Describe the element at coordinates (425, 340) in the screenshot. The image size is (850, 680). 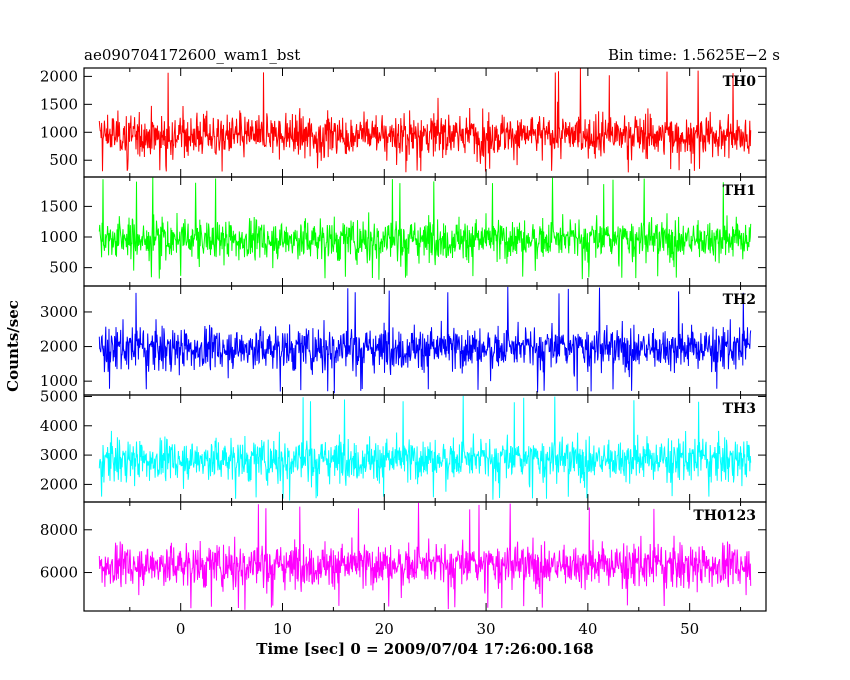
I see `series-line-th2` at that location.